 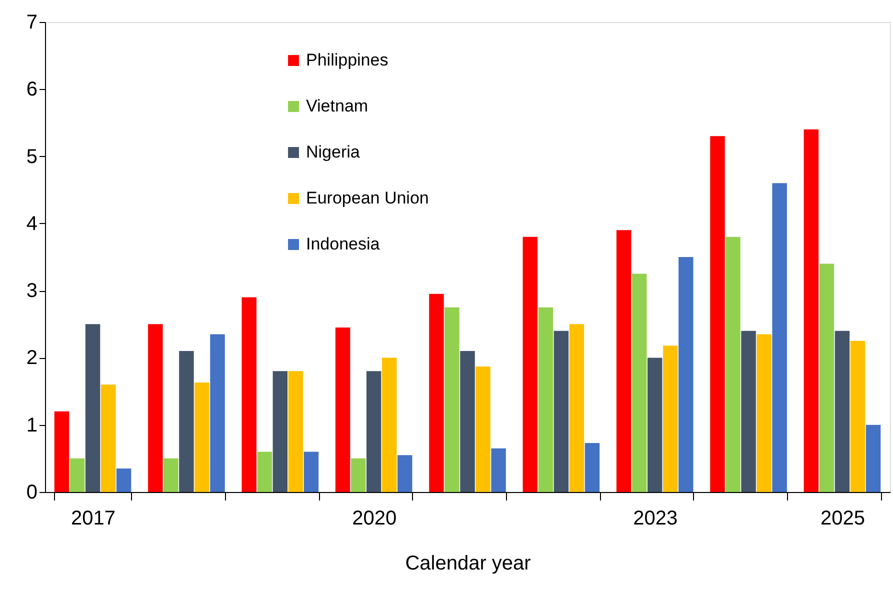 I want to click on legend-label: European Union, so click(x=367, y=198).